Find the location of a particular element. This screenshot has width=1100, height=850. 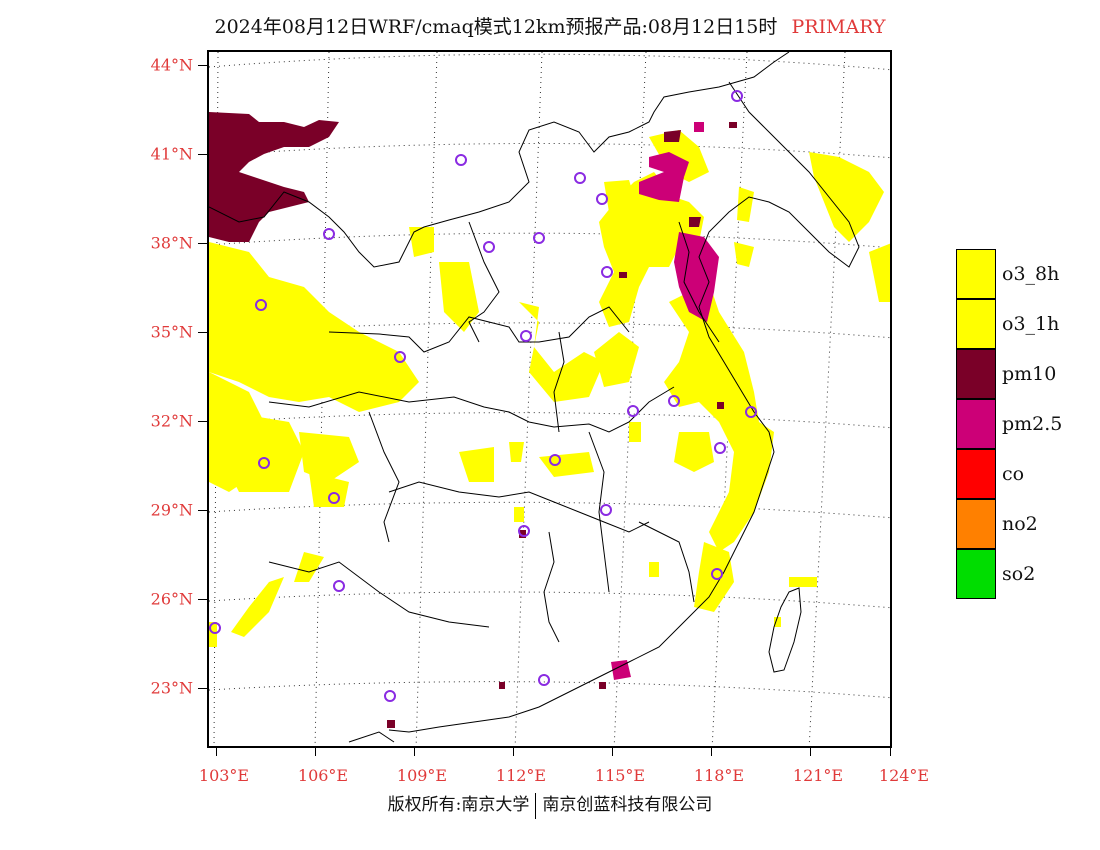

title-mode: PRIMARY is located at coordinates (838, 27).